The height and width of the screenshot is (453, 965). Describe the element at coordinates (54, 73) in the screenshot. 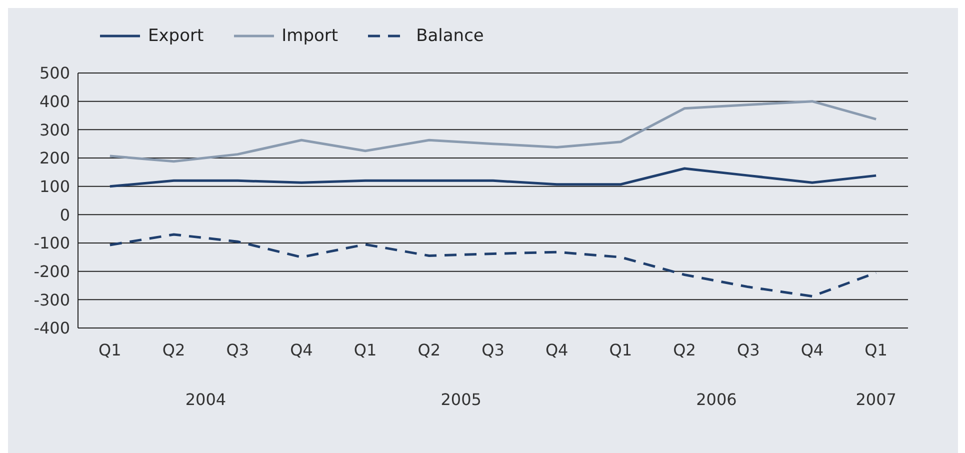

I see `y-tick-label: 500` at that location.